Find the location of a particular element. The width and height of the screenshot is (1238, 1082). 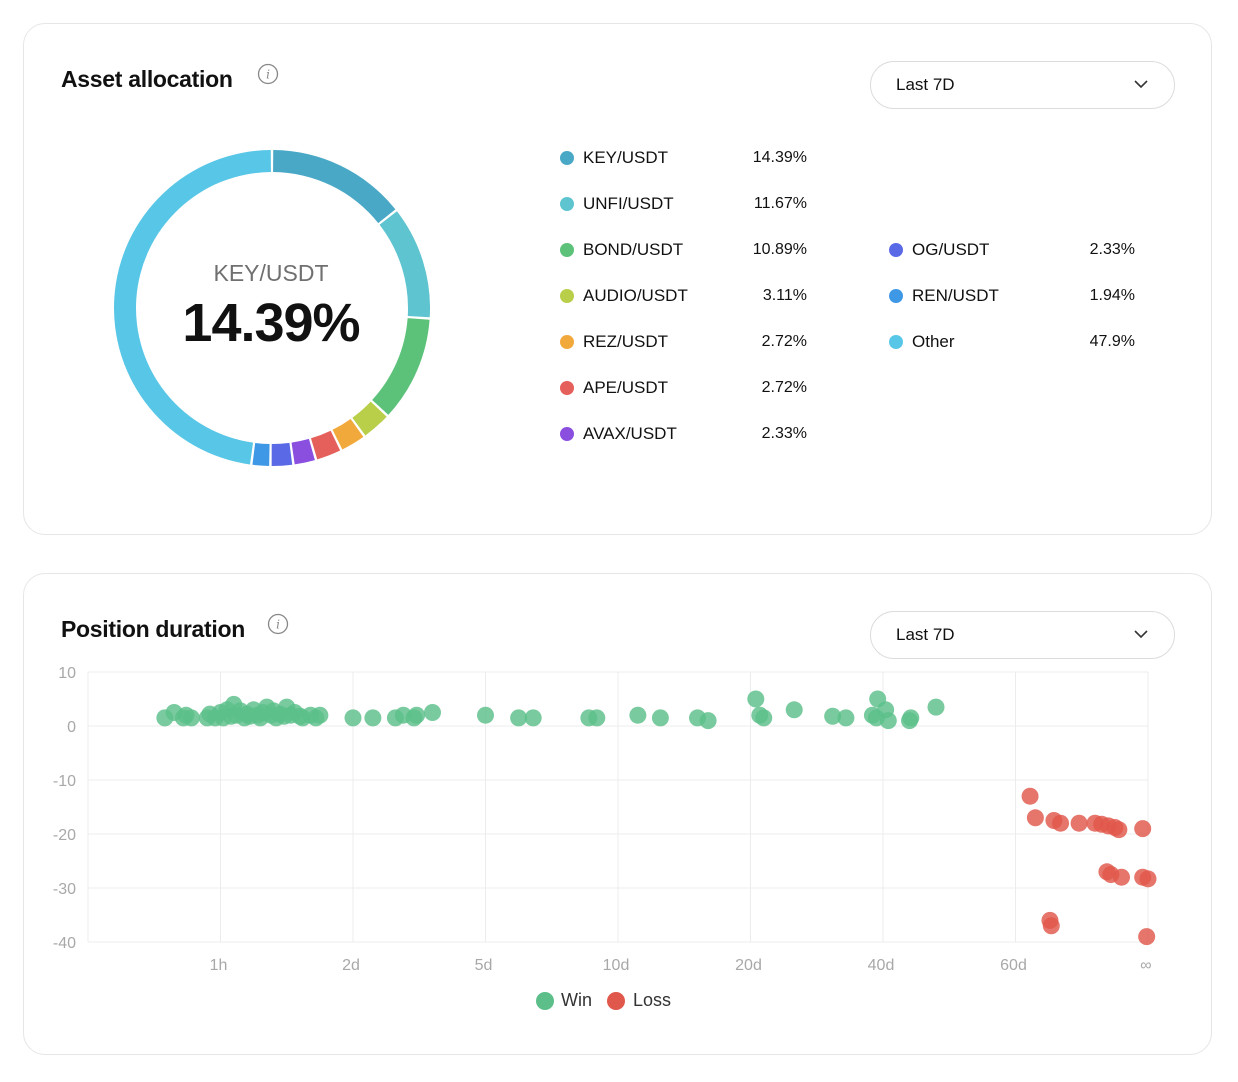

legend-percent: 47.9% is located at coordinates (1112, 341).